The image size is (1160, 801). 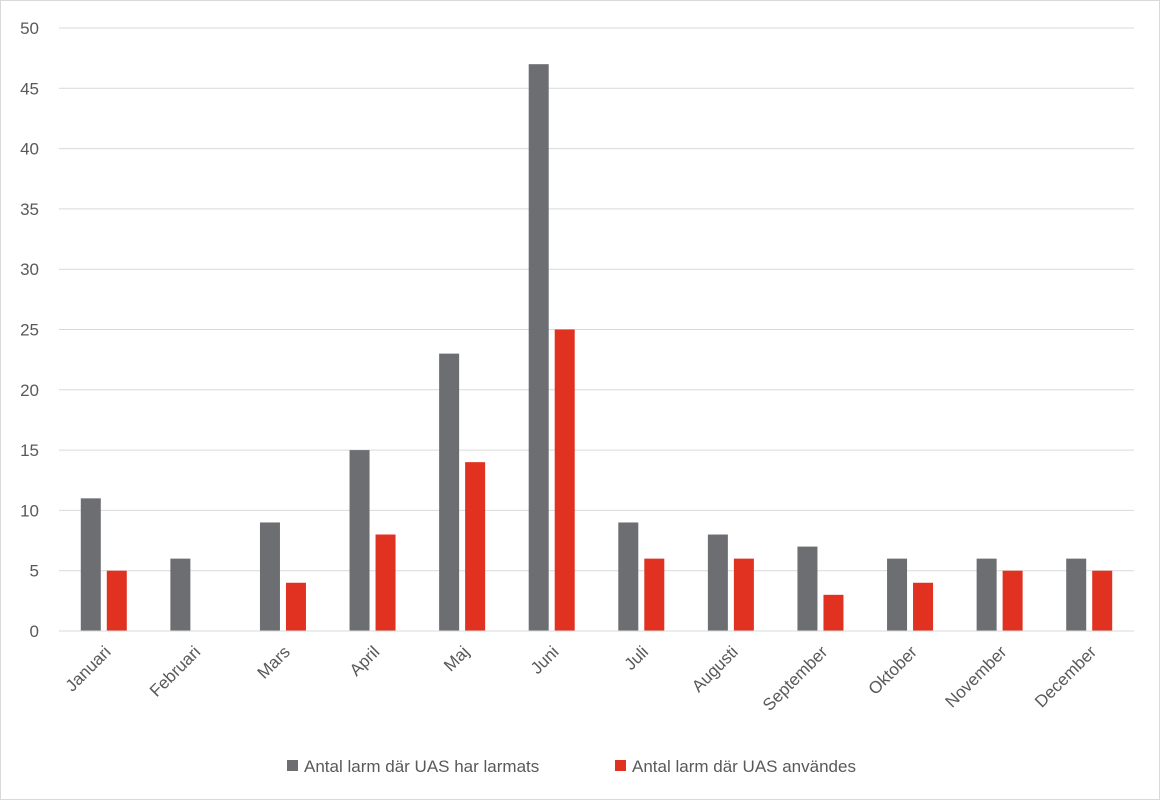 I want to click on bar-series-1-september, so click(x=807, y=588).